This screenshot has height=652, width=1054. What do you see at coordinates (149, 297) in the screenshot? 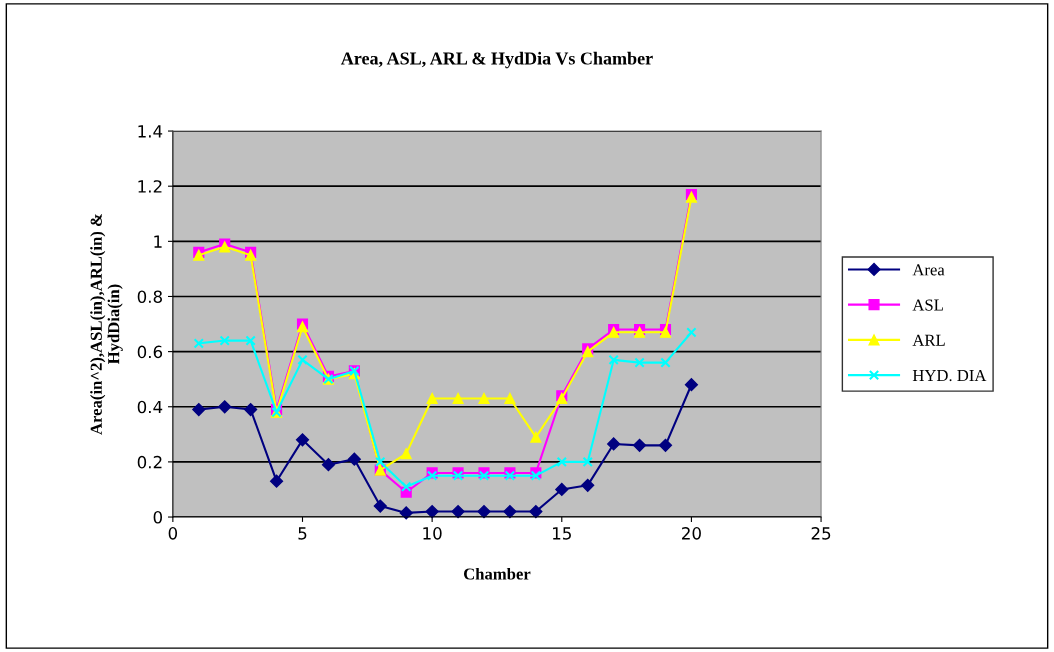
I see `y-tick-label: 0.8` at bounding box center [149, 297].